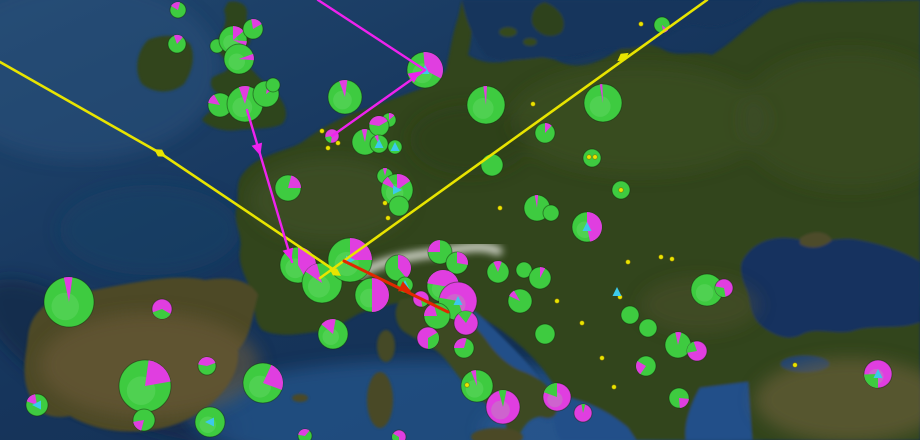 Image resolution: width=920 pixels, height=440 pixels. I want to click on route-diamond-marker-icon, so click(623, 57).